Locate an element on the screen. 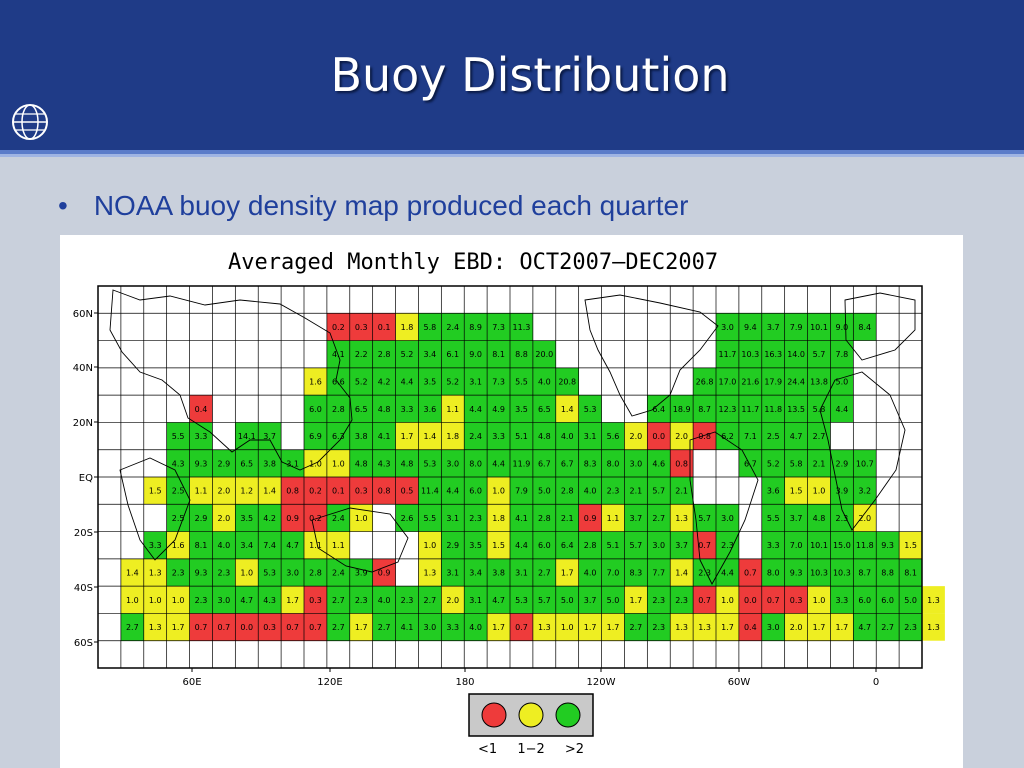 This screenshot has width=1024, height=768. density-value: 0.7 is located at coordinates (224, 627).